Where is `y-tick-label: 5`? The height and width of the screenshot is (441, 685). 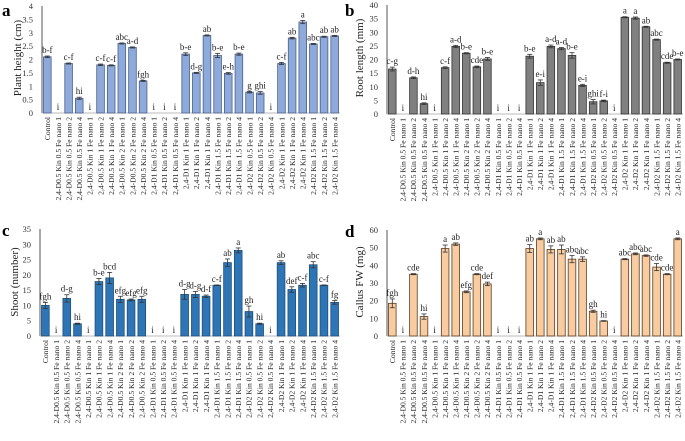 y-tick-label: 5 is located at coordinates (29, 321).